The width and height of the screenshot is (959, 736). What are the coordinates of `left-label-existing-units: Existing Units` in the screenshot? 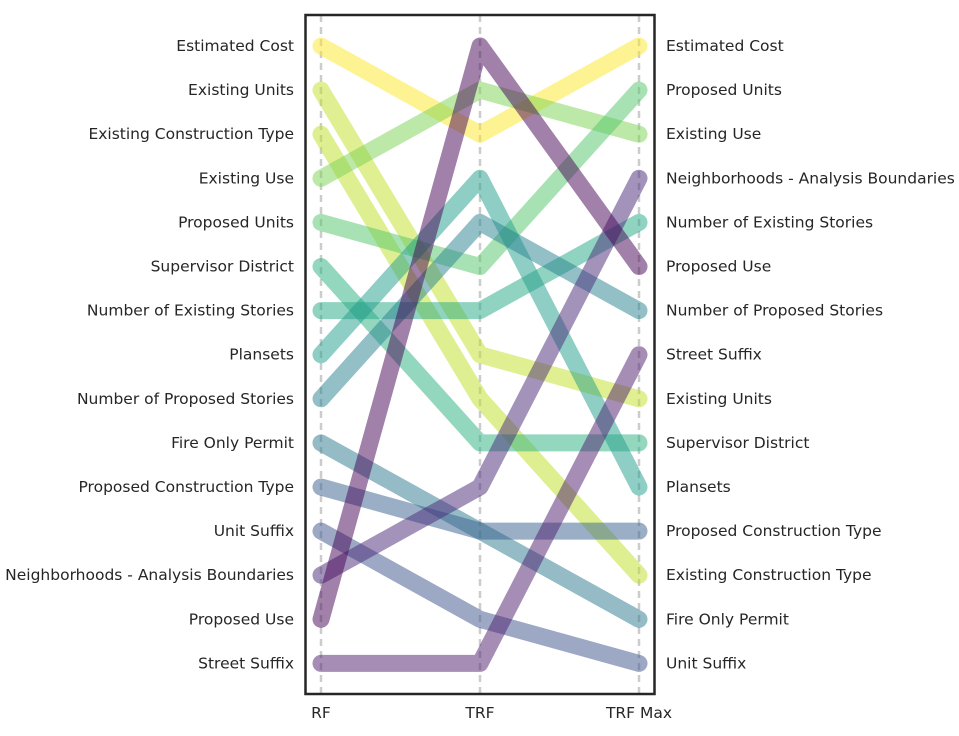 It's located at (241, 90).